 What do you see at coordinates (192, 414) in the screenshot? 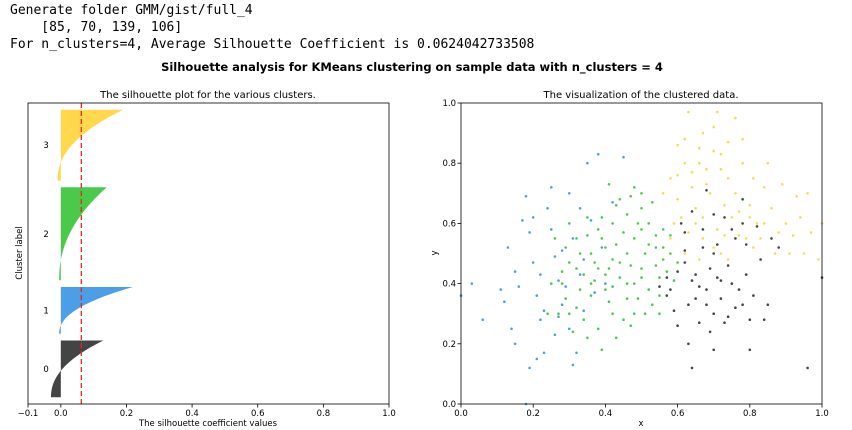
I see `silhouette-xtick-label: 0.4` at bounding box center [192, 414].